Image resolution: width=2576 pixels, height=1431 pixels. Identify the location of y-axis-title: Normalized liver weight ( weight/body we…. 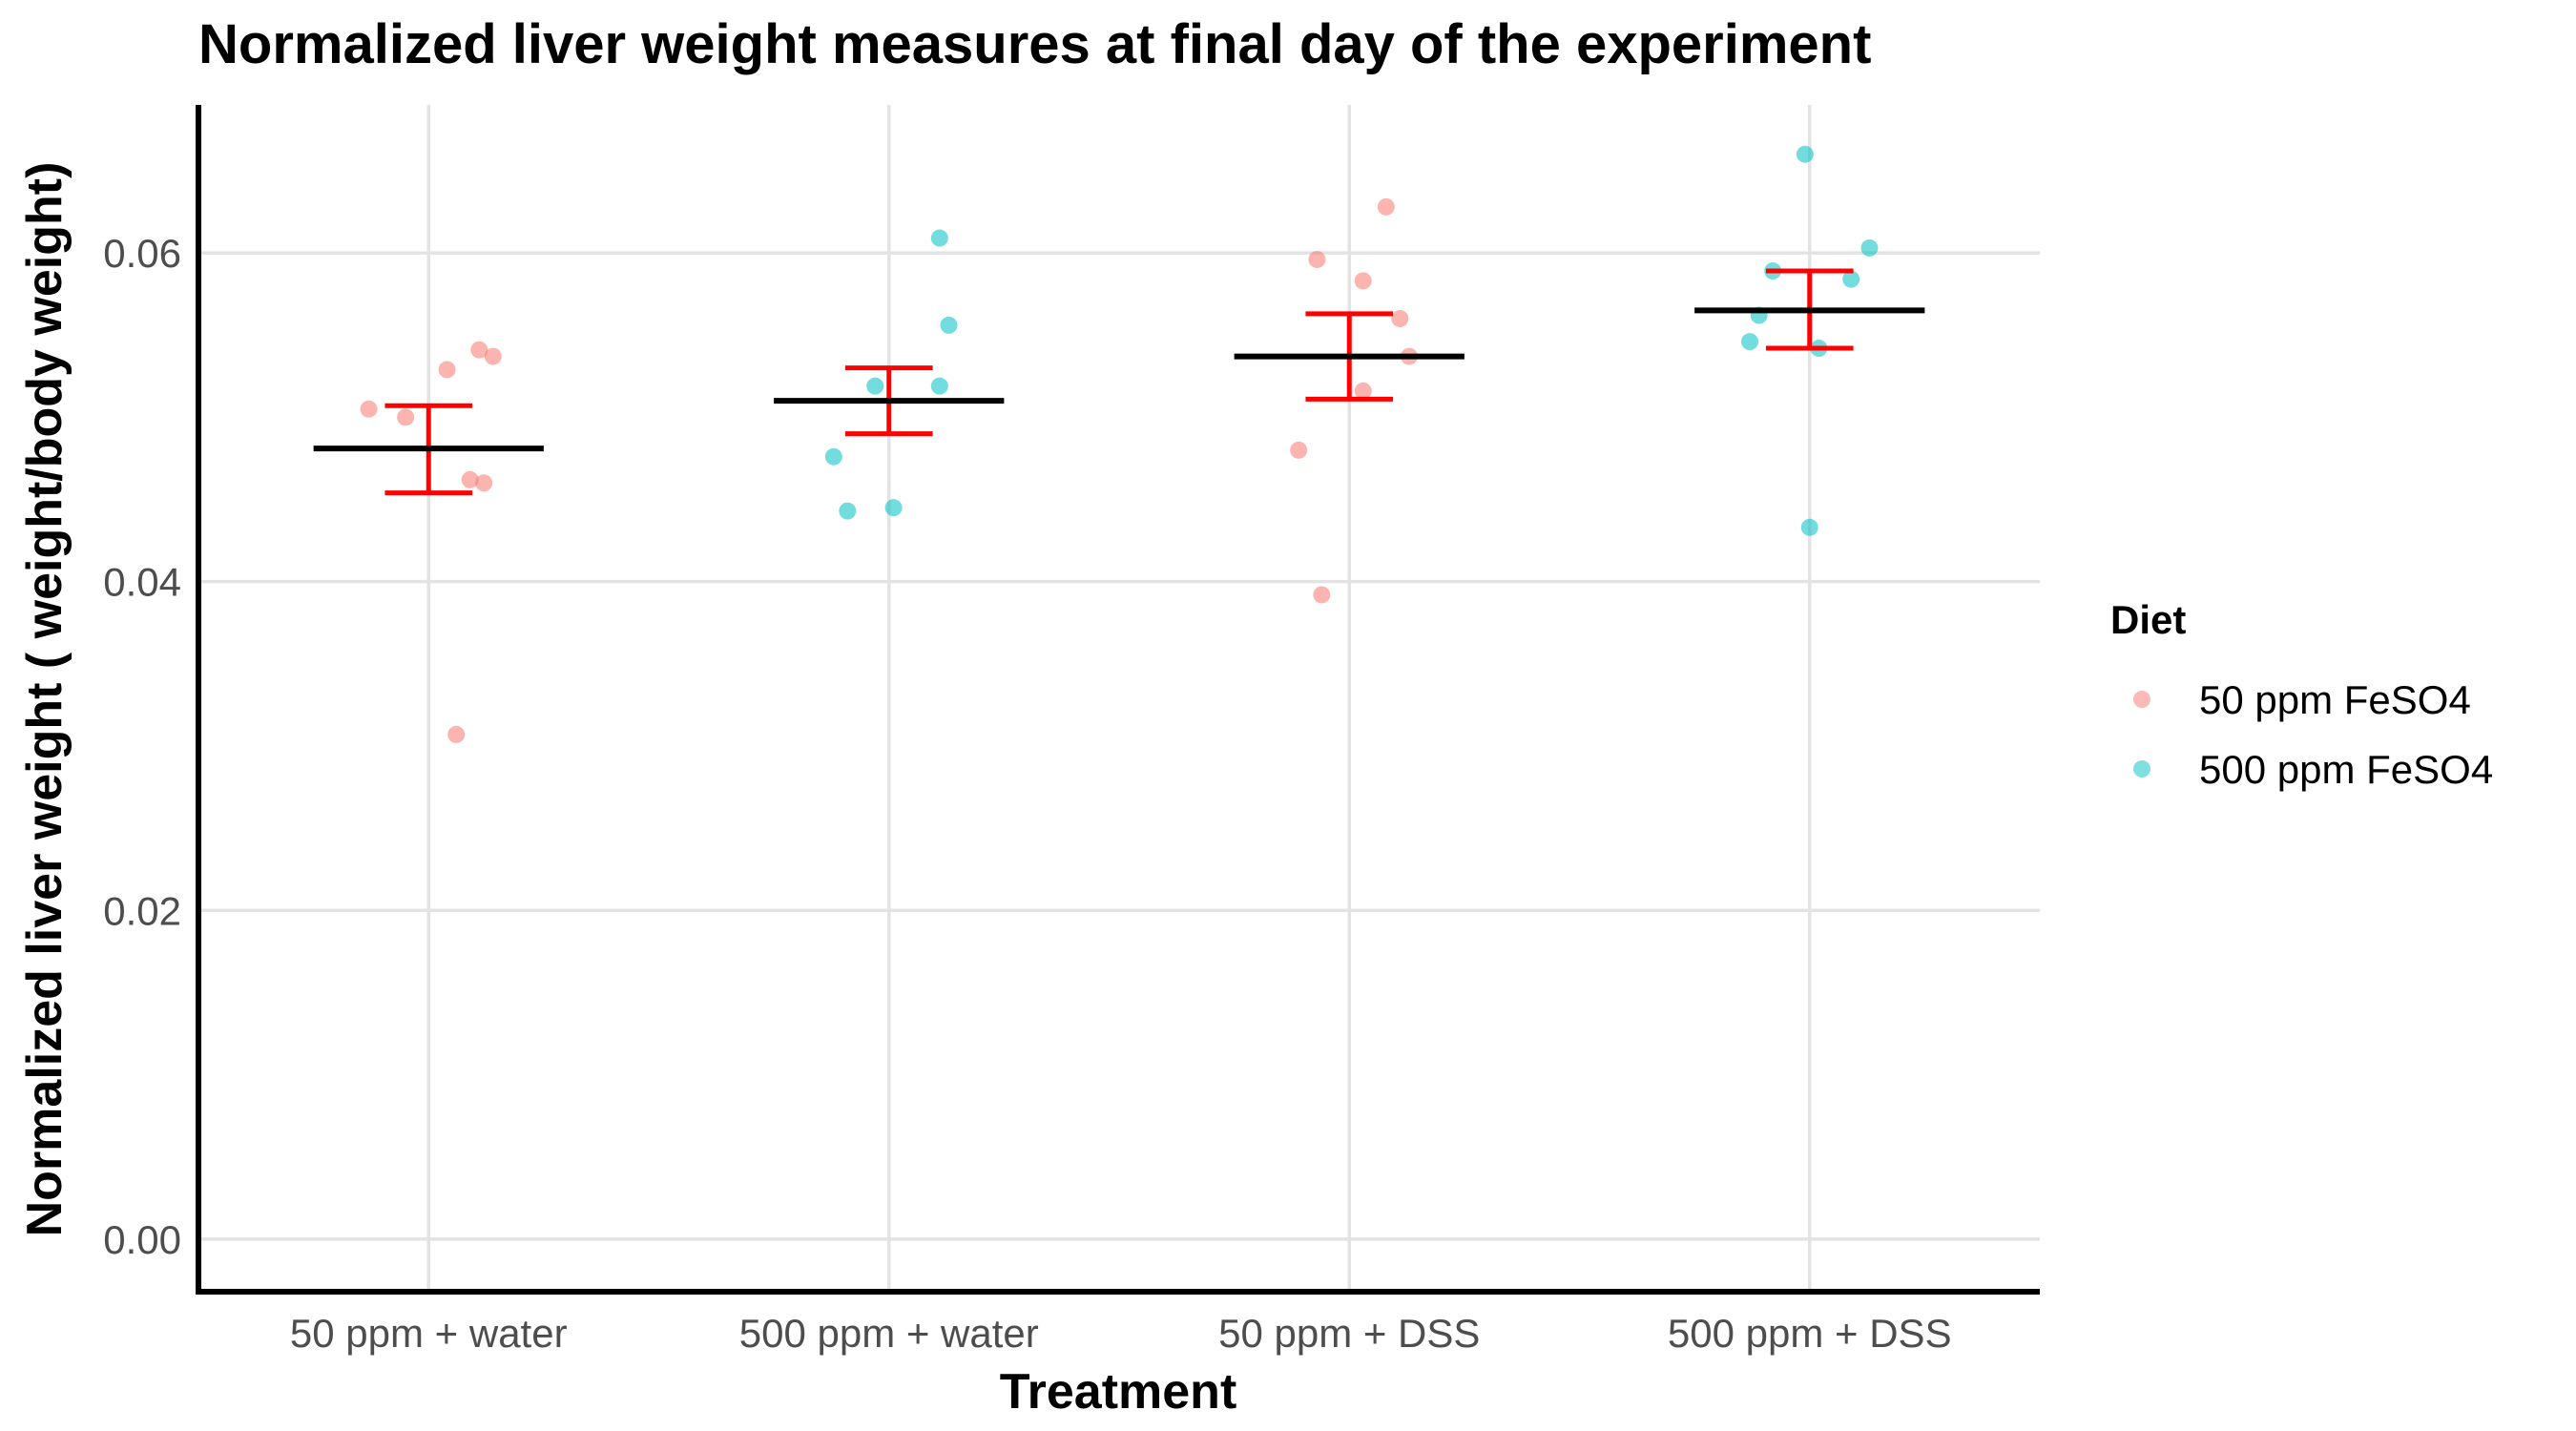
(45, 699).